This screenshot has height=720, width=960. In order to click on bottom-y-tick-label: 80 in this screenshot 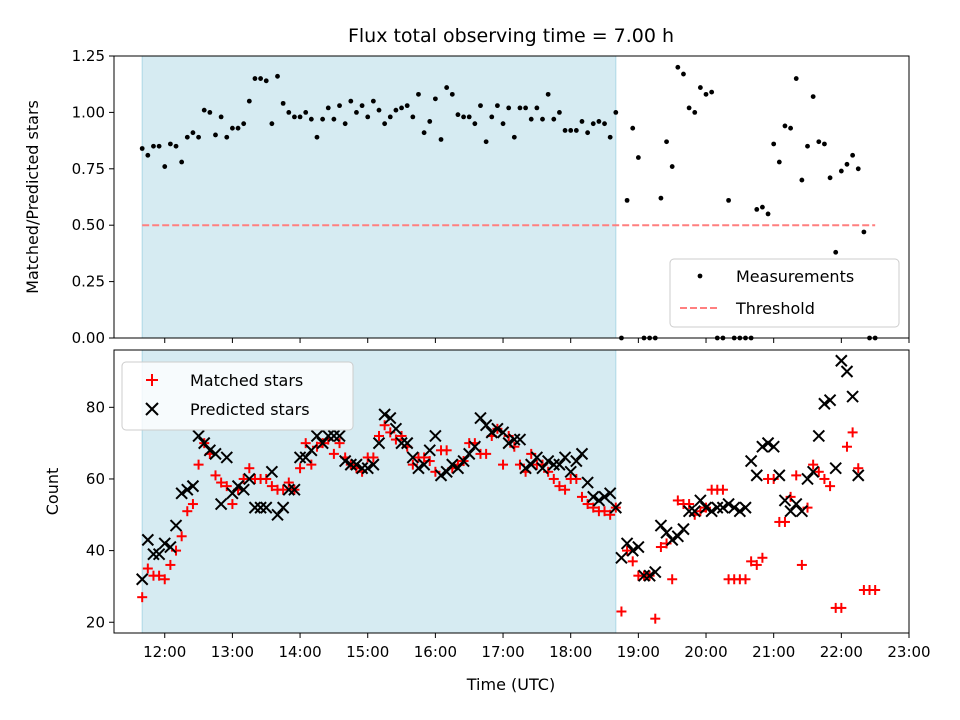, I will do `click(95, 407)`.